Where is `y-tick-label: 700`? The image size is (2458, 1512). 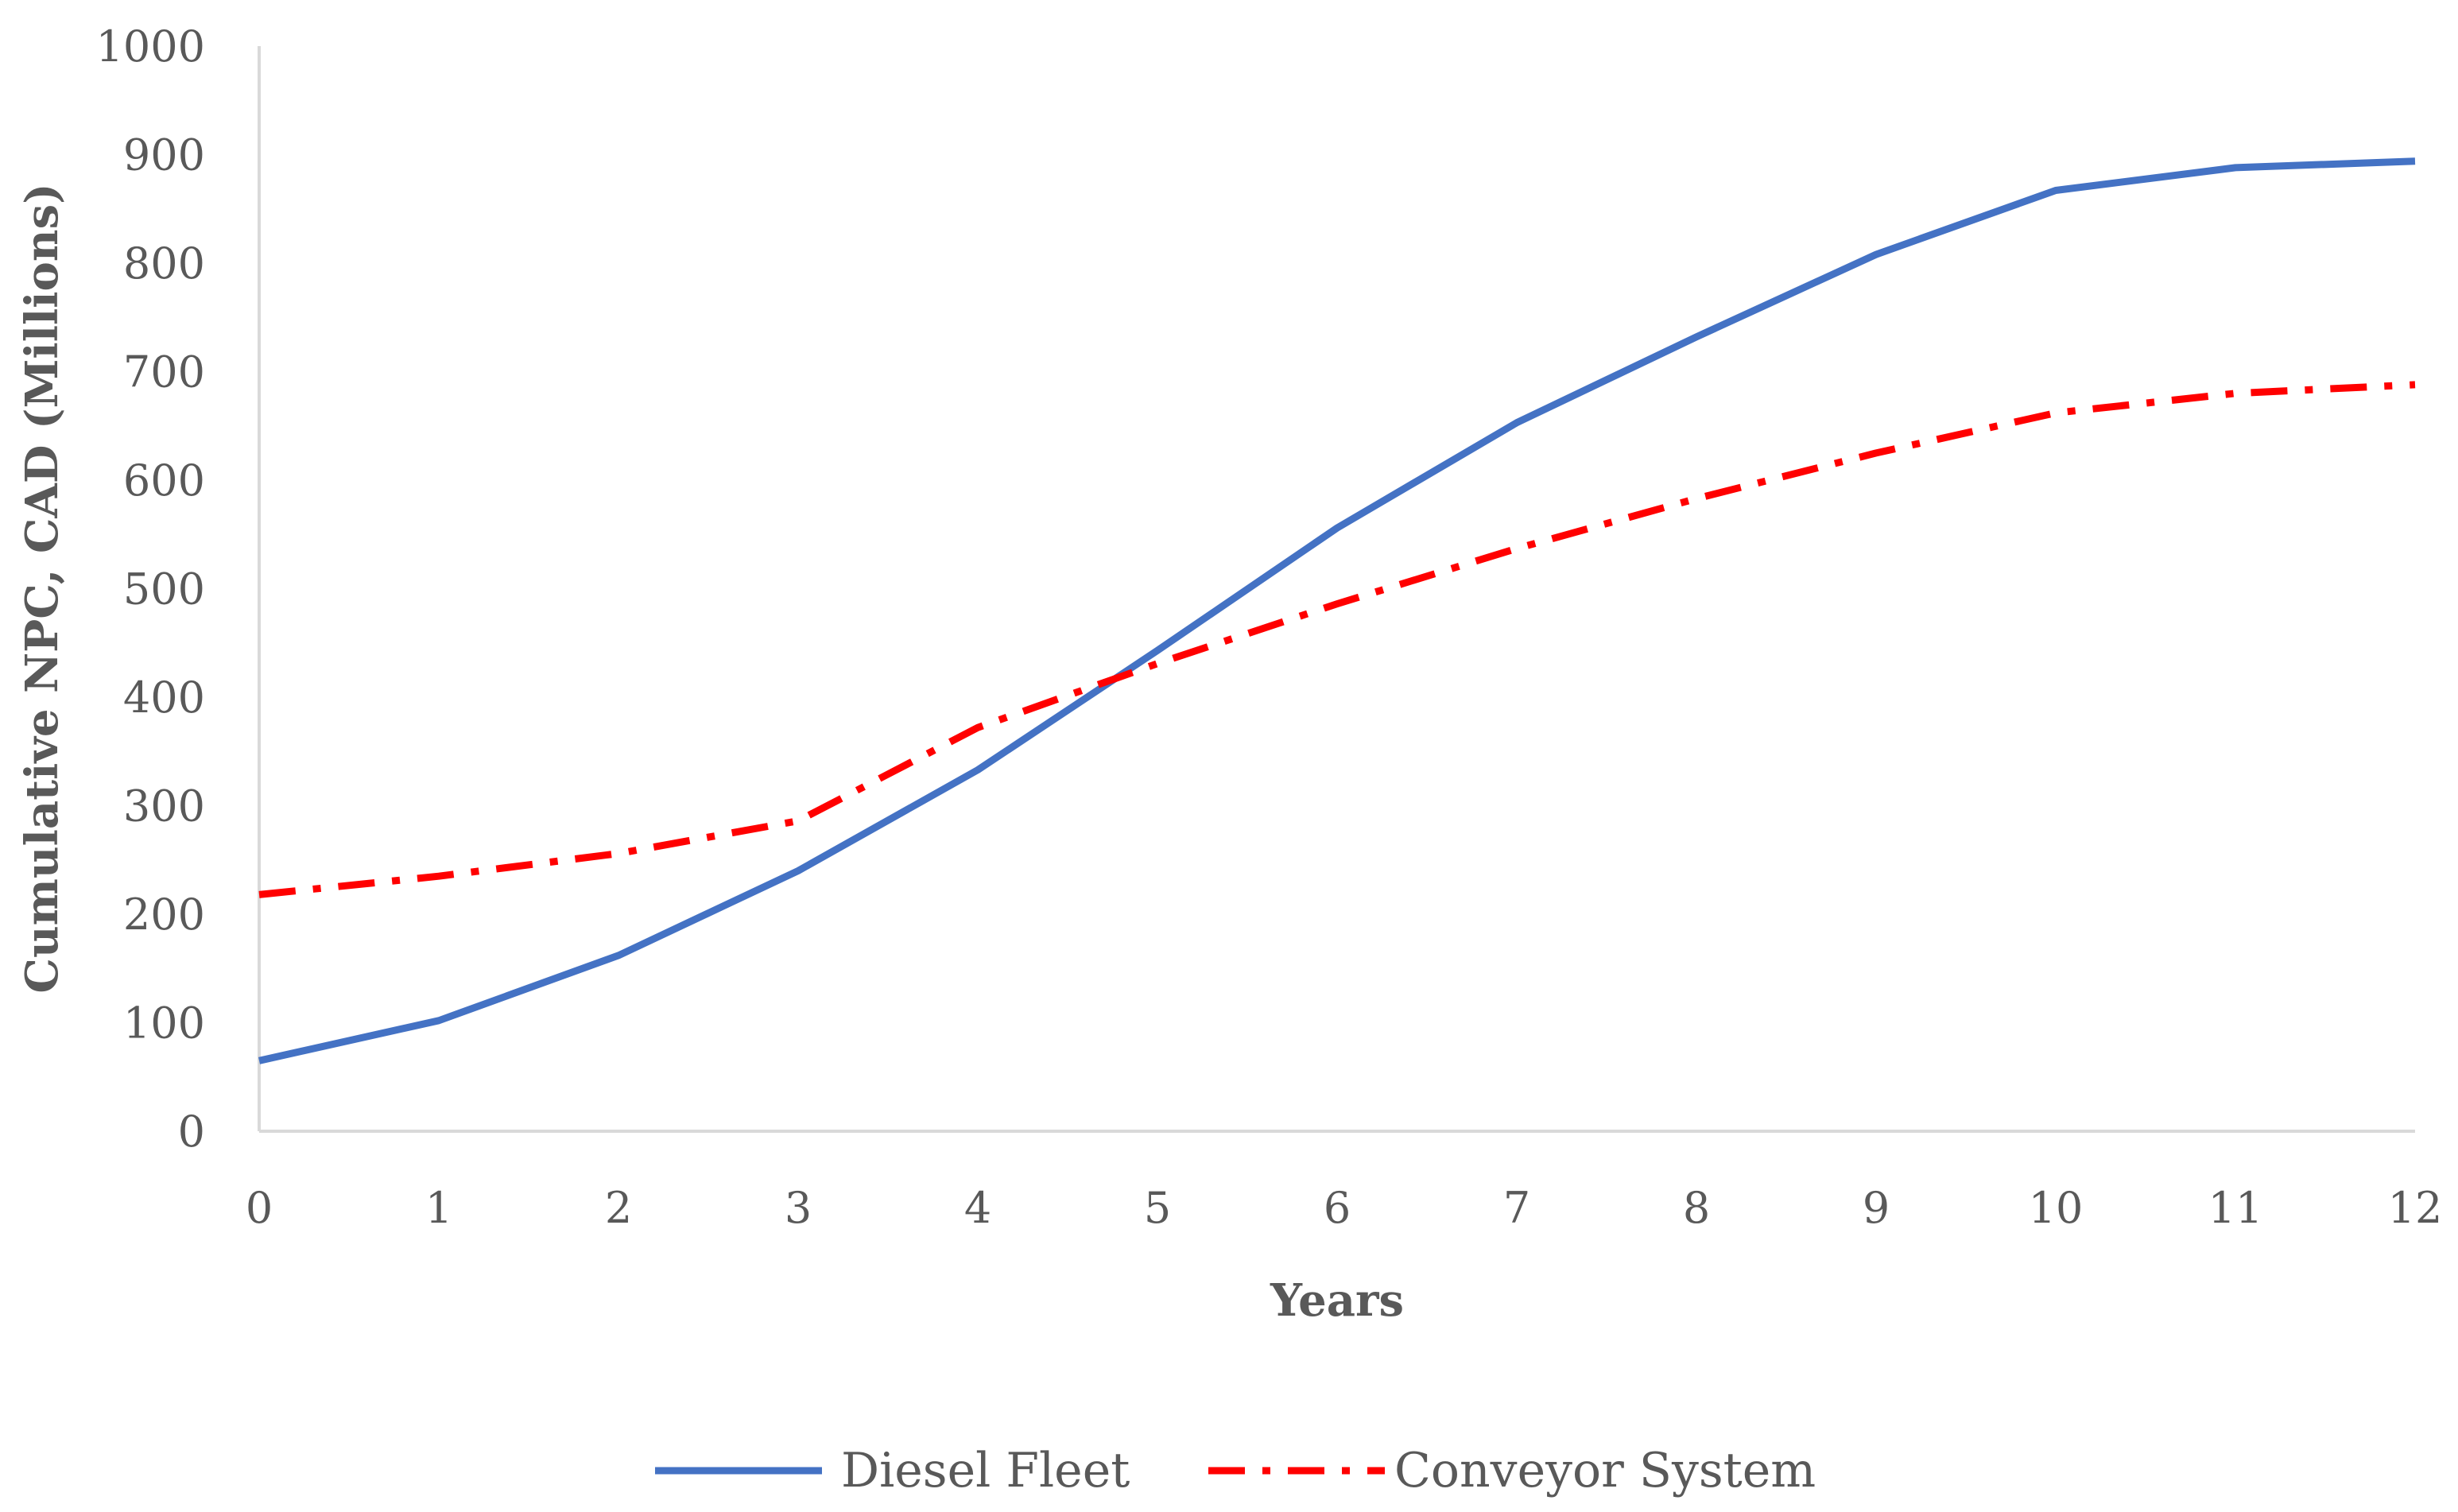 y-tick-label: 700 is located at coordinates (164, 372).